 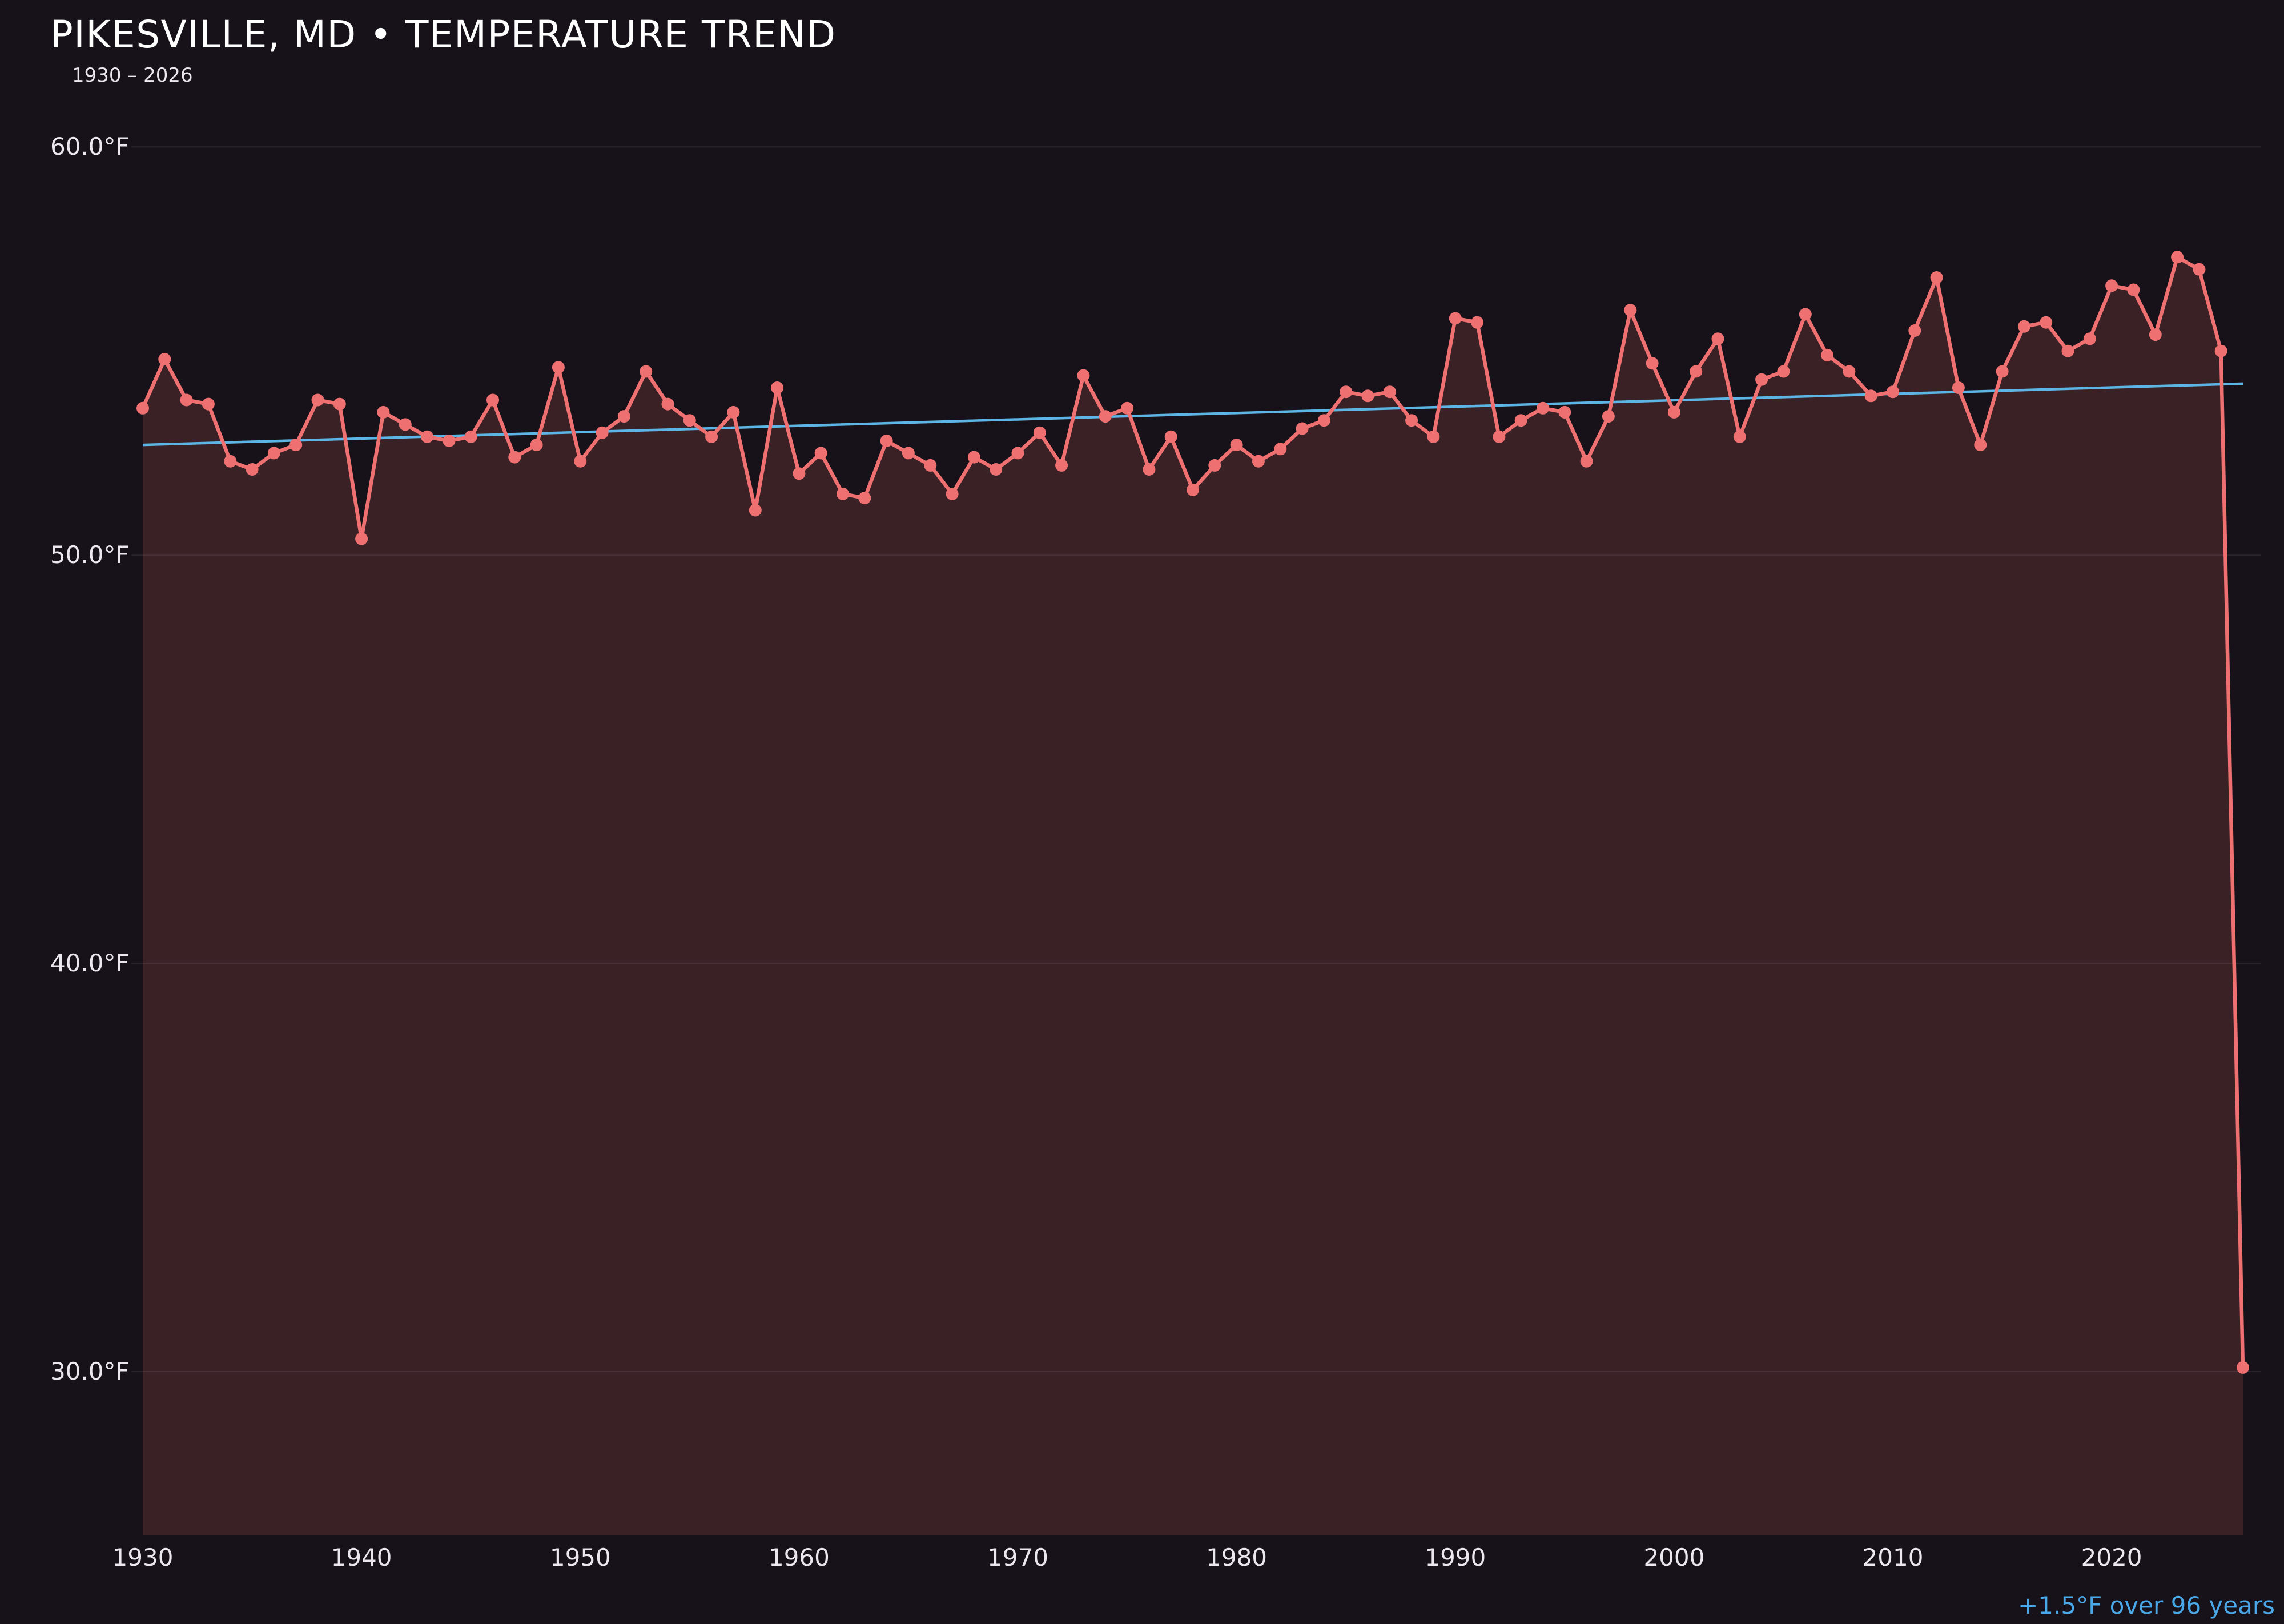 I want to click on x-tick-label: 1950, so click(x=580, y=1557).